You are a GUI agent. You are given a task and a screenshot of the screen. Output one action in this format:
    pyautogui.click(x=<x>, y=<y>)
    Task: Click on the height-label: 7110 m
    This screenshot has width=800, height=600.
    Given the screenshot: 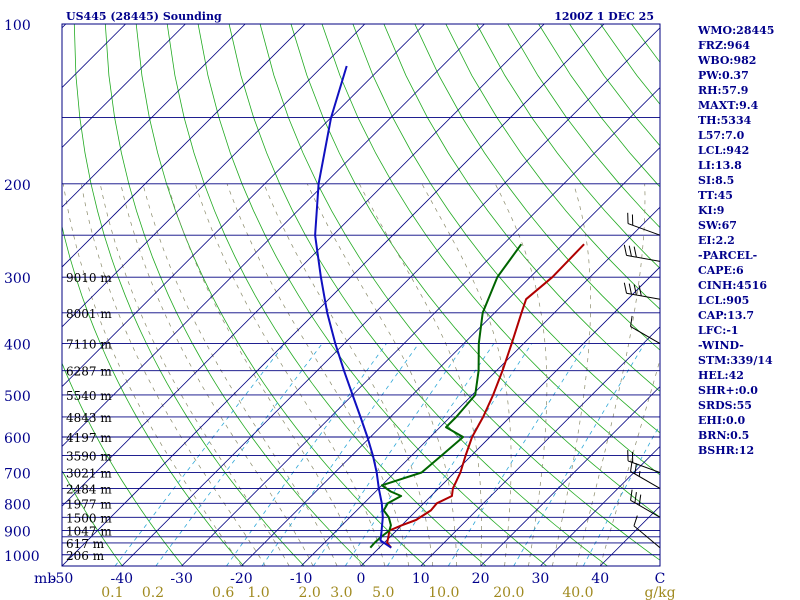 What is the action you would take?
    pyautogui.click(x=89, y=345)
    